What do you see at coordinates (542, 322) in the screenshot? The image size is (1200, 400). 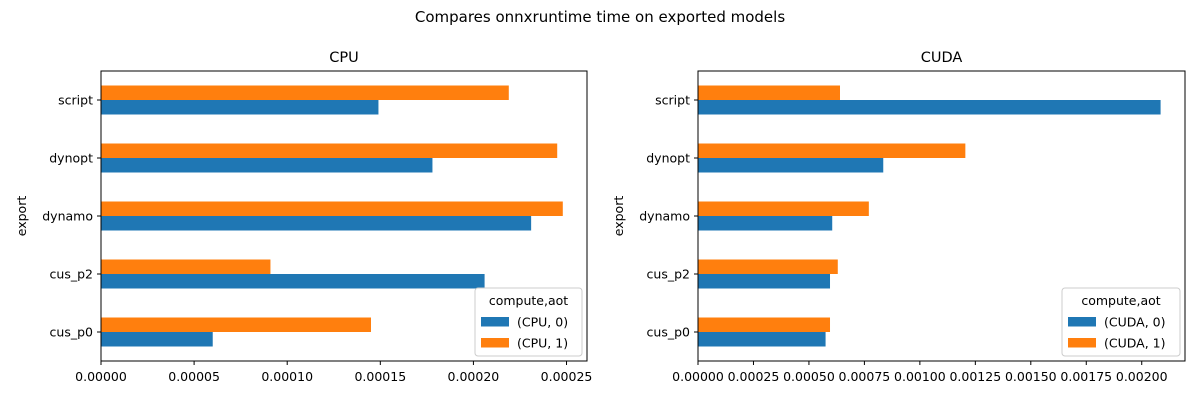 I see `legend-label-0: (CPU, 0)` at bounding box center [542, 322].